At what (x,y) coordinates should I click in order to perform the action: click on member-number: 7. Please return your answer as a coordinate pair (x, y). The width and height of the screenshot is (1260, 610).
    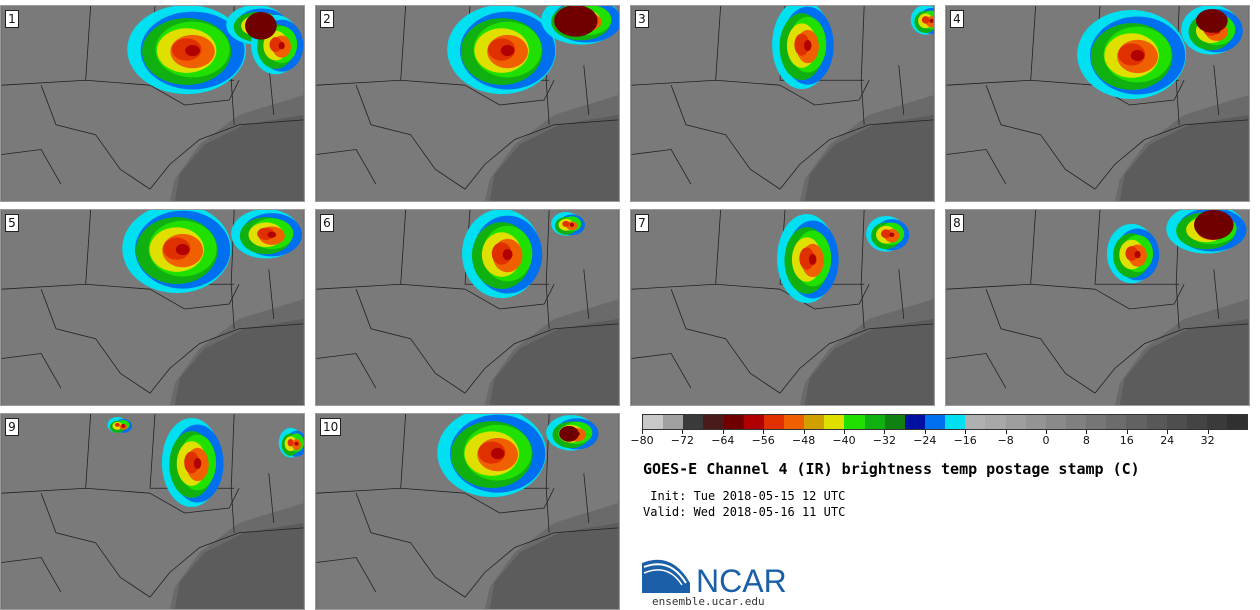
    Looking at the image, I should click on (642, 223).